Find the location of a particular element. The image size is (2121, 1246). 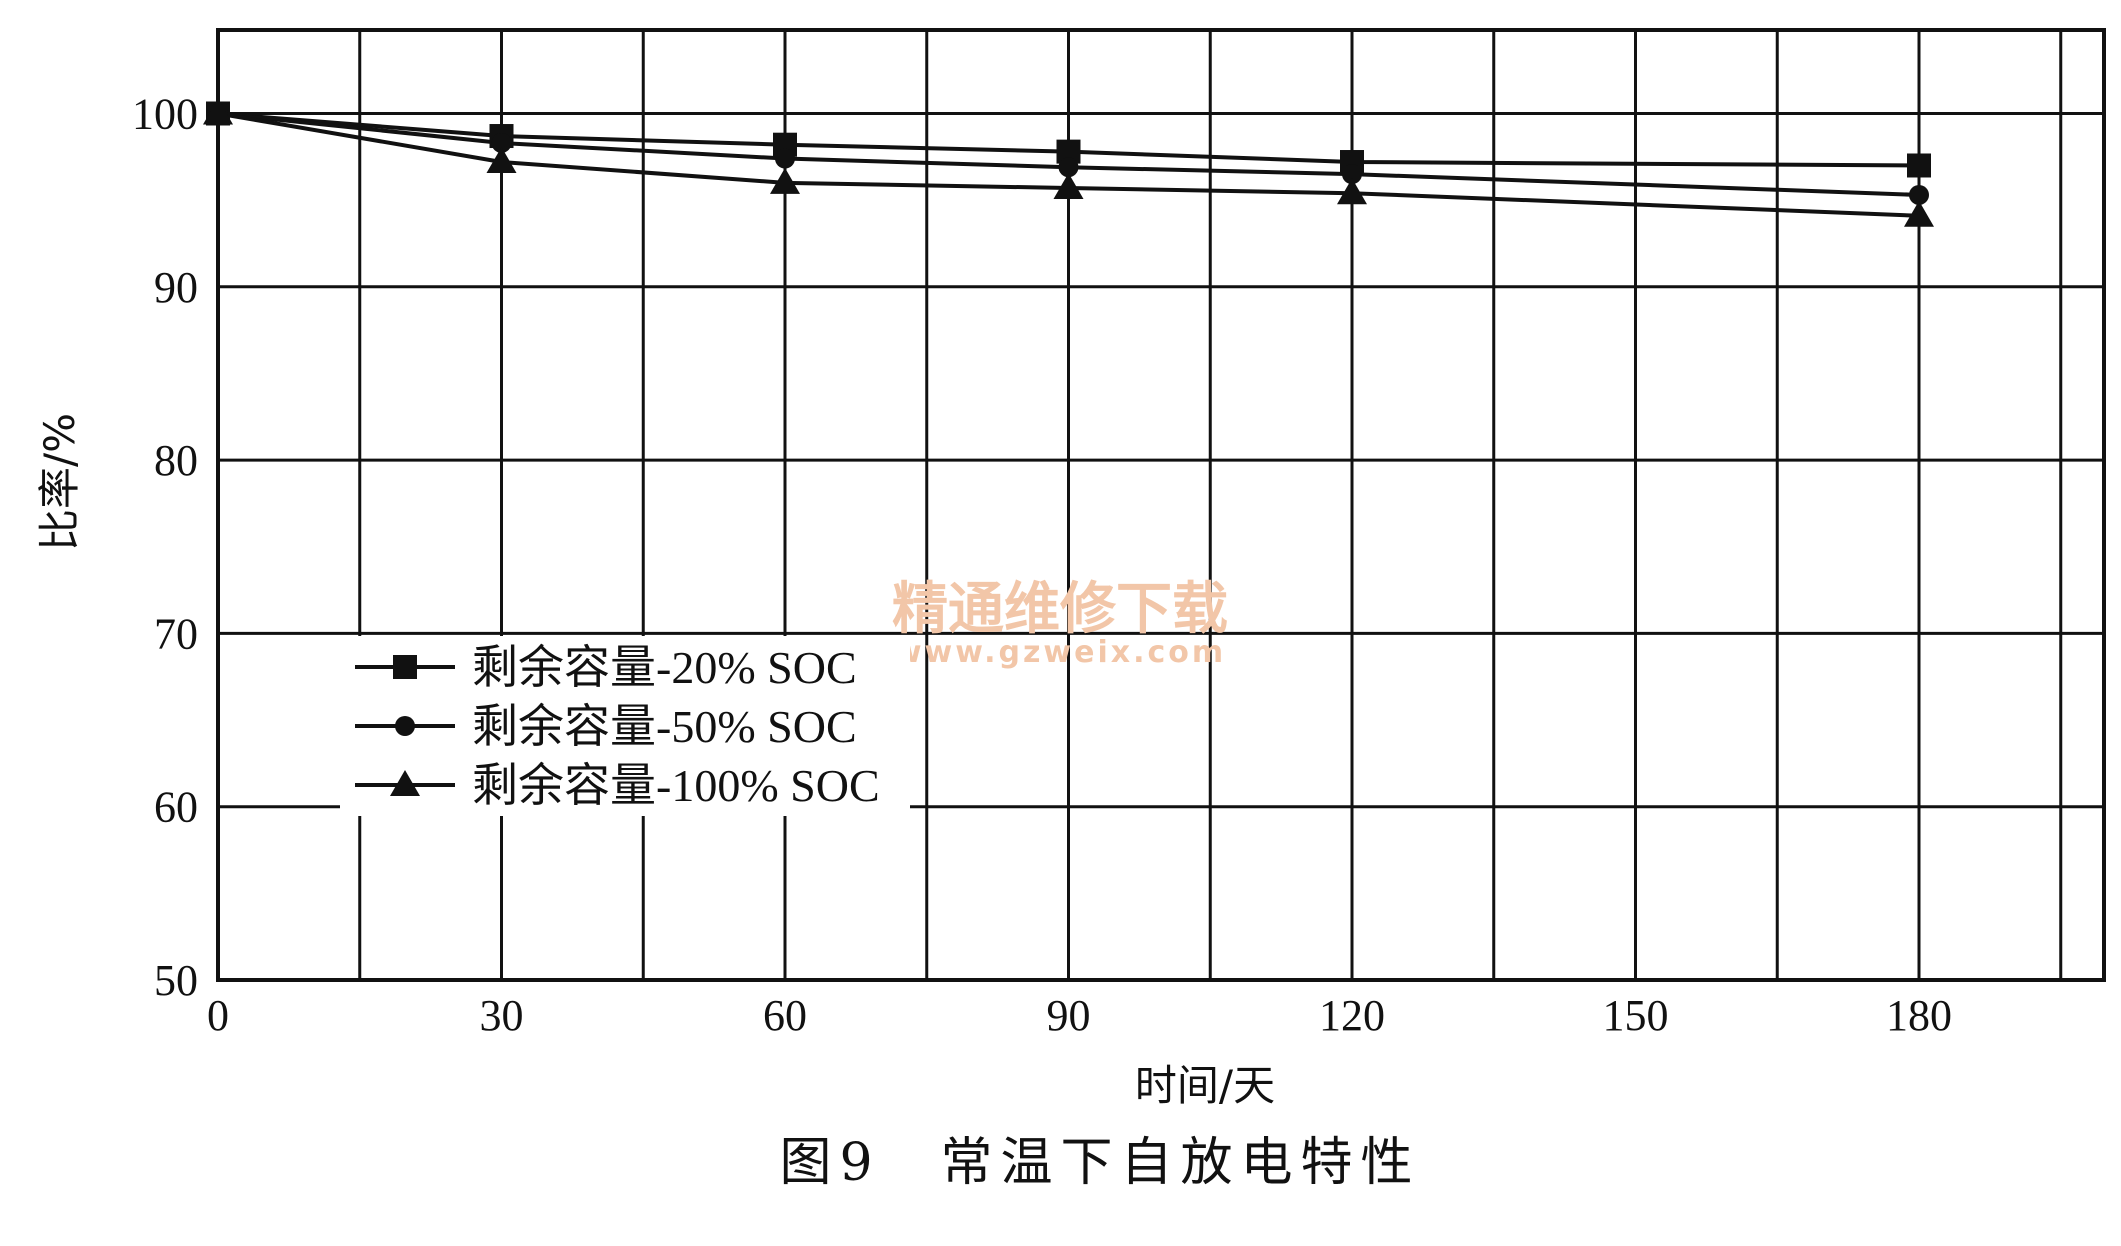

x-axis-title: 时间/天 is located at coordinates (1205, 1085).